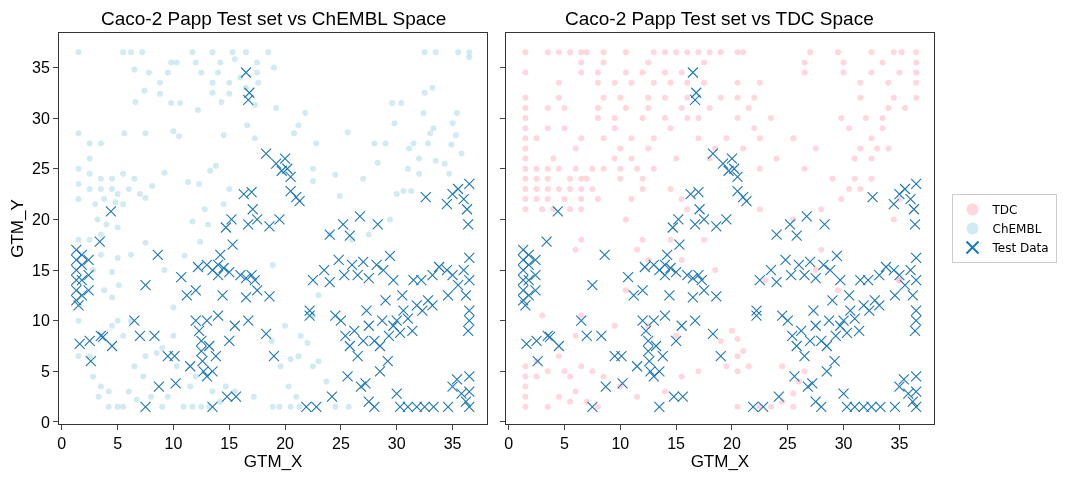 This screenshot has height=480, width=1069. Describe the element at coordinates (45, 422) in the screenshot. I see `y-tick-label: 0` at that location.